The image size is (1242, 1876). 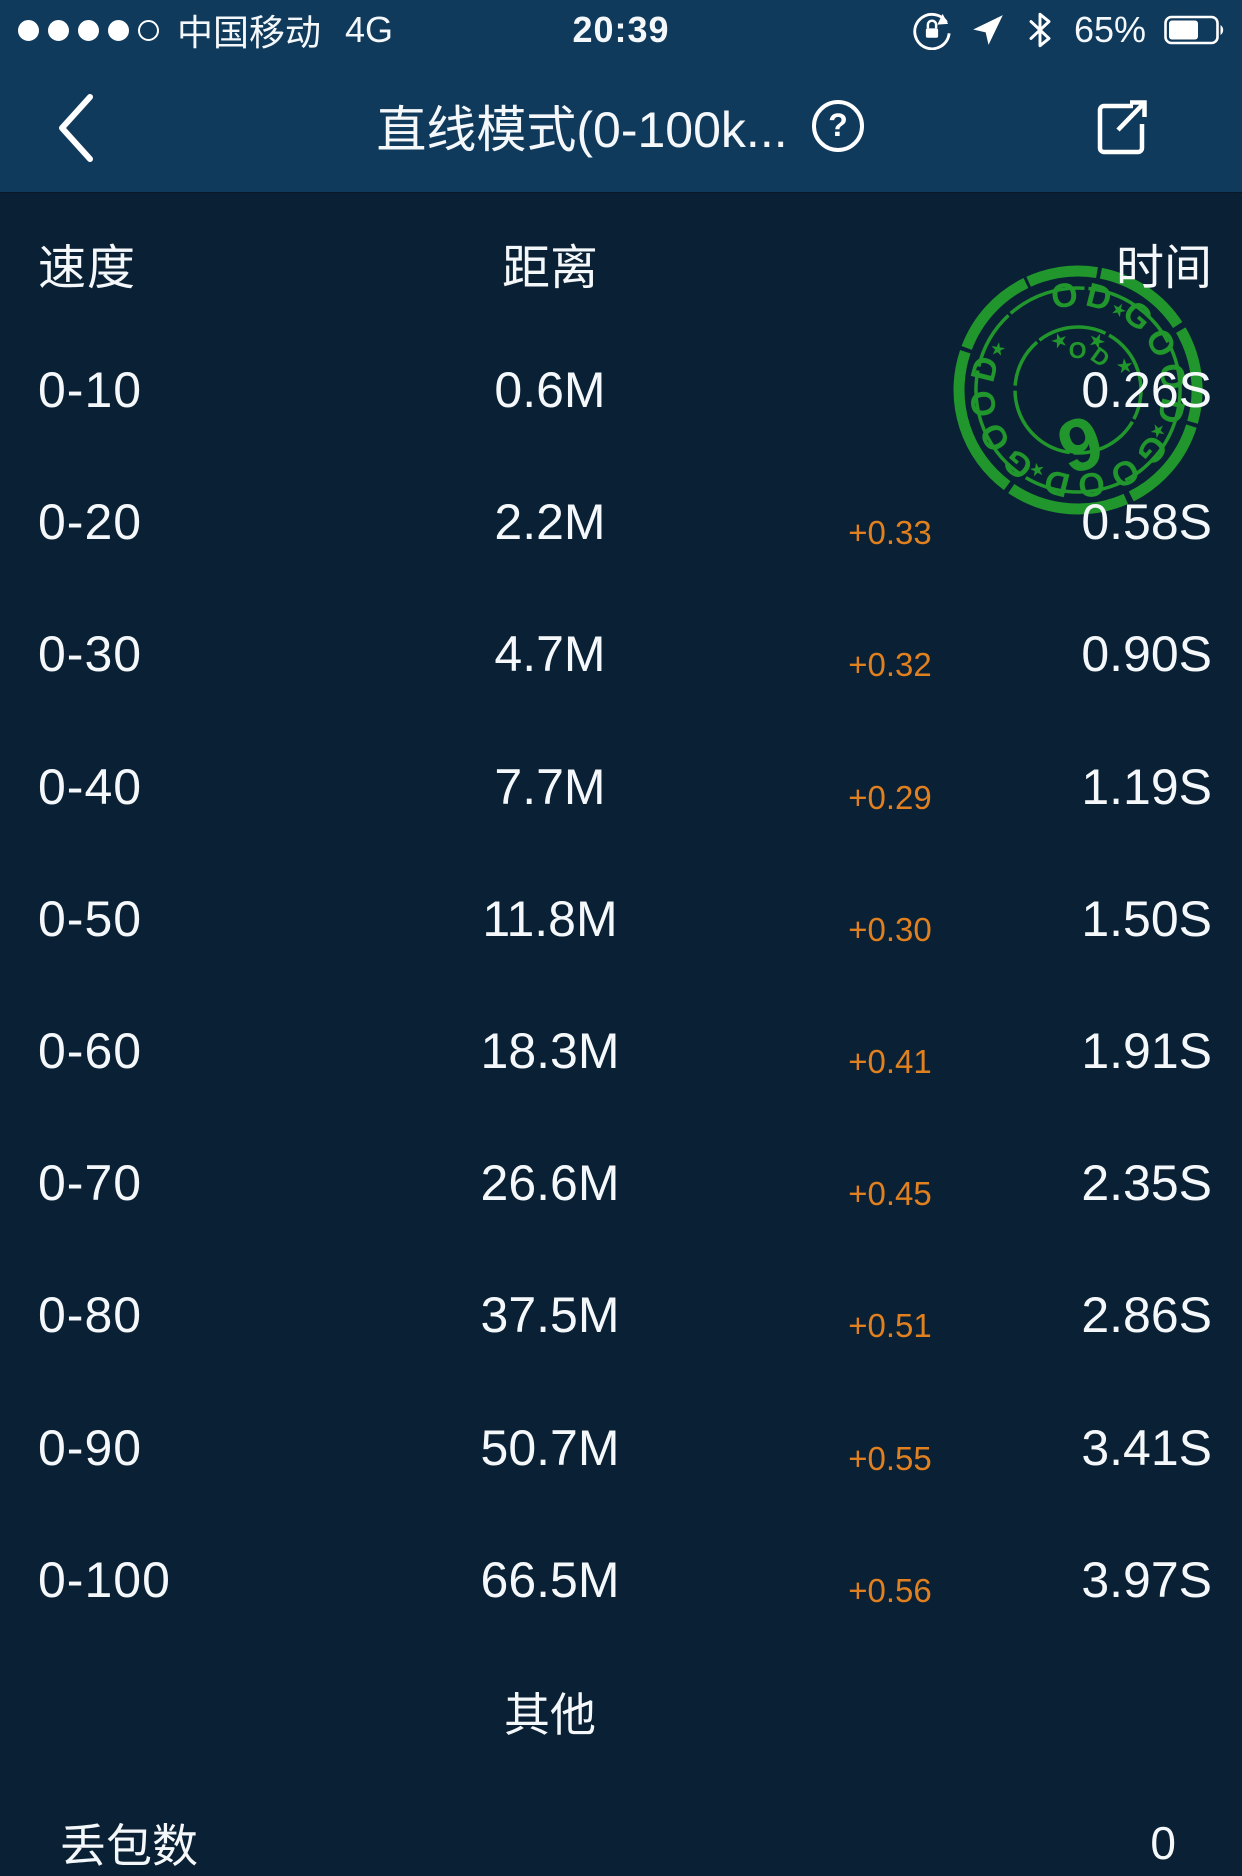 What do you see at coordinates (621, 1826) in the screenshot?
I see `packet-loss-row: 丢包数 0` at bounding box center [621, 1826].